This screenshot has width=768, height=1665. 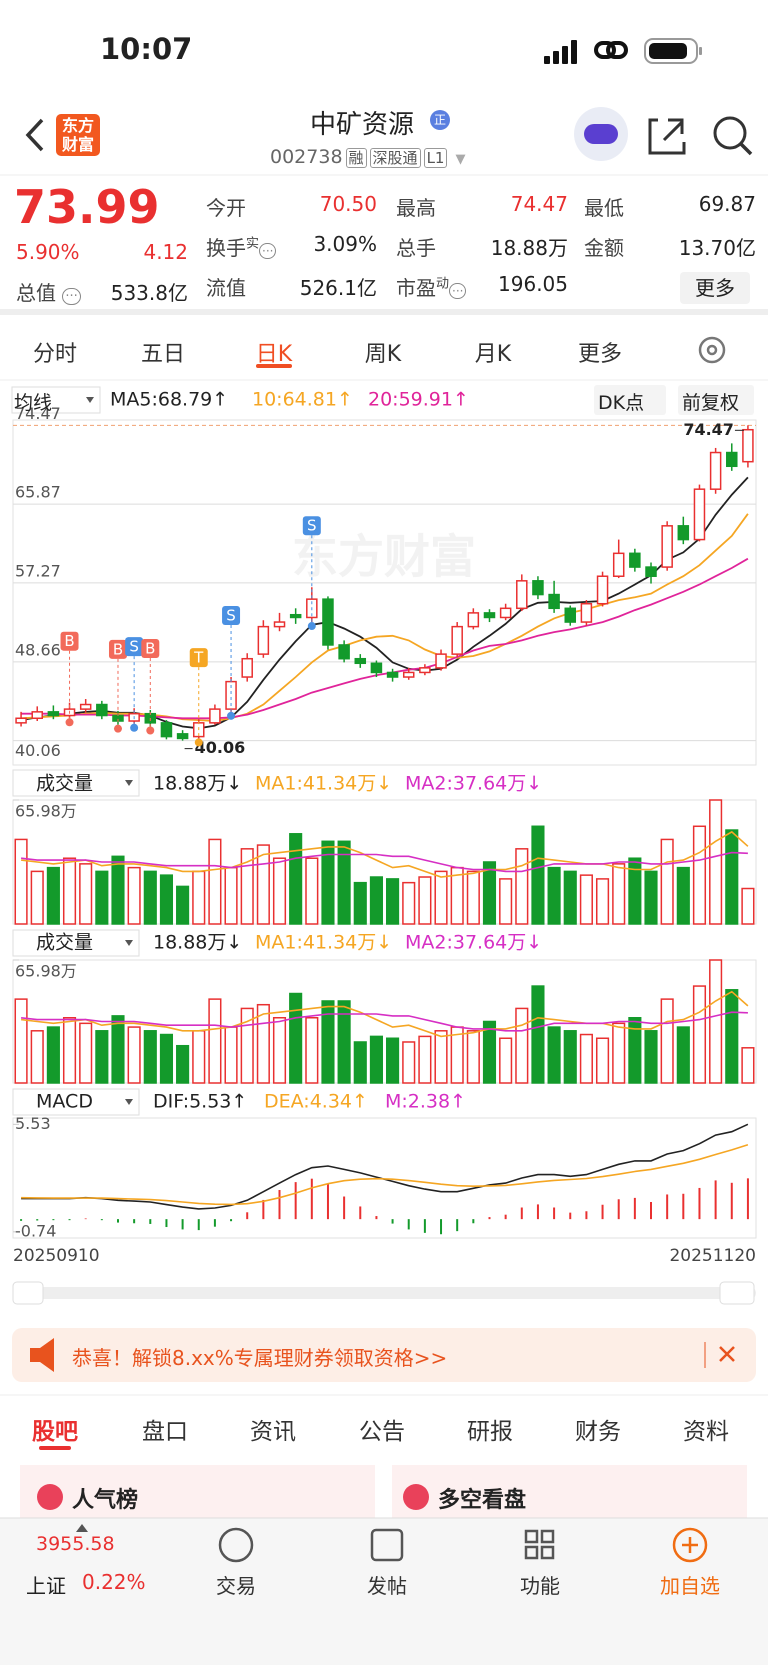 What do you see at coordinates (416, 1497) in the screenshot?
I see `vs-icon` at bounding box center [416, 1497].